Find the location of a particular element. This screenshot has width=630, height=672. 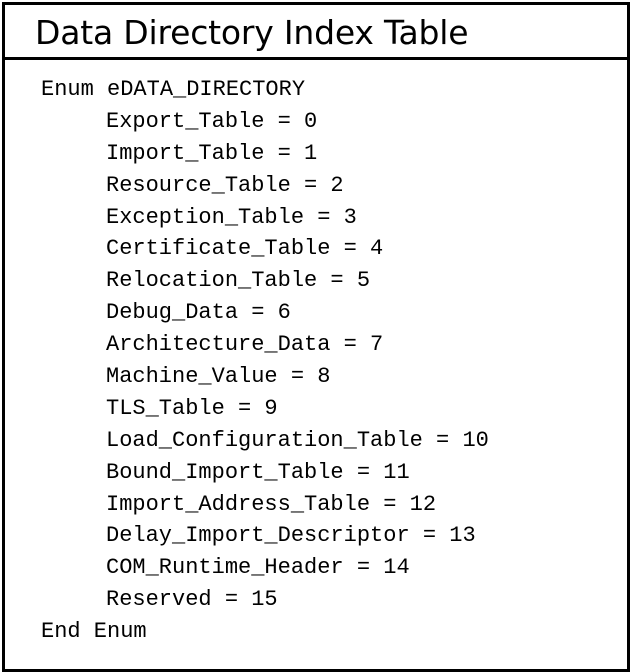

enum-member-bound-import-table: Bound_Import_Table = 11 is located at coordinates (258, 472).